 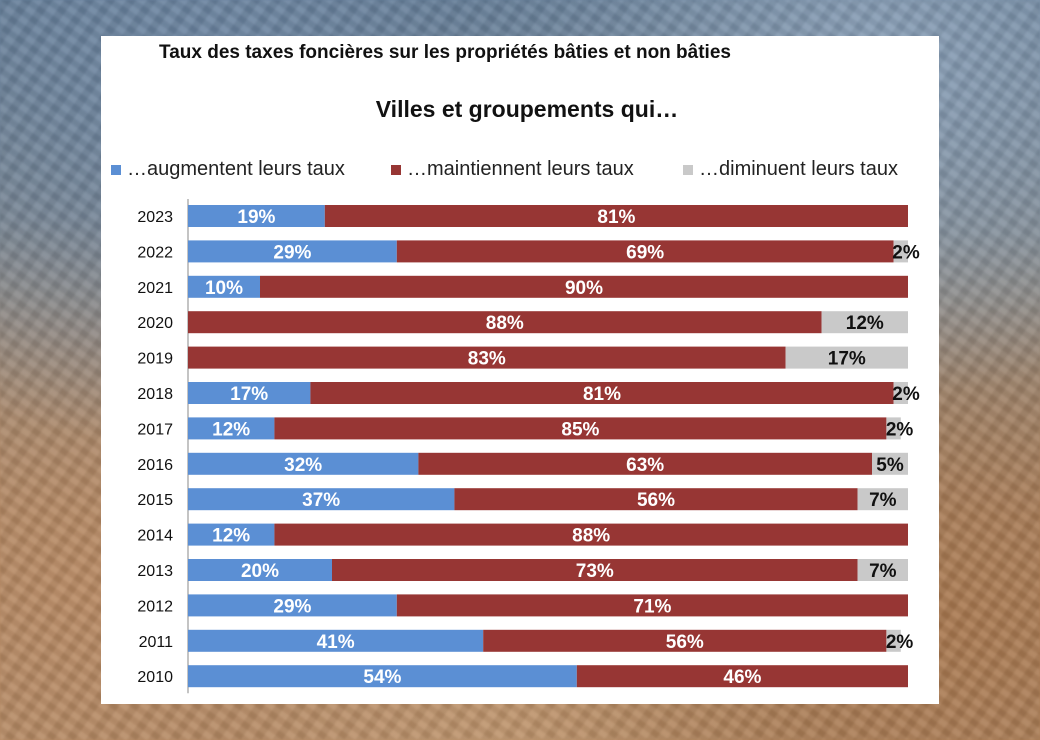 I want to click on y-tick-label: 2011, so click(x=156, y=642).